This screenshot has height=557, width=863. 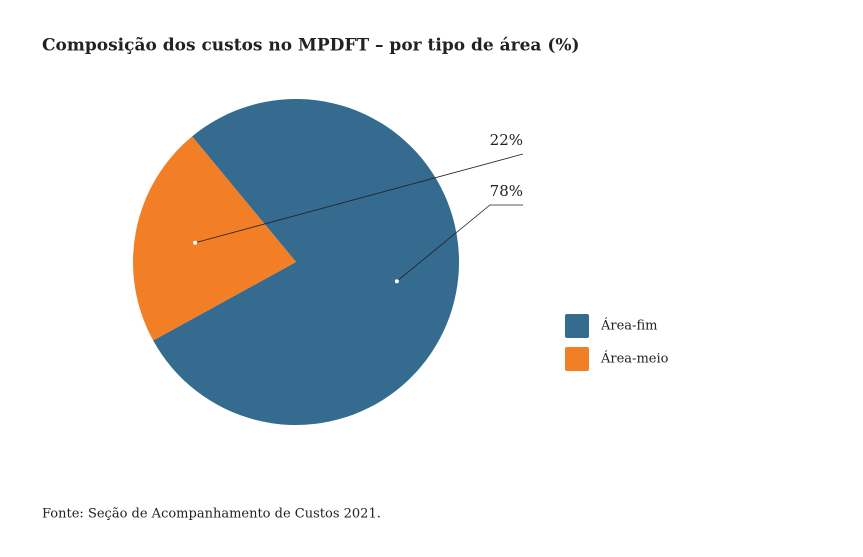 I want to click on pie-slice, so click(x=214, y=238).